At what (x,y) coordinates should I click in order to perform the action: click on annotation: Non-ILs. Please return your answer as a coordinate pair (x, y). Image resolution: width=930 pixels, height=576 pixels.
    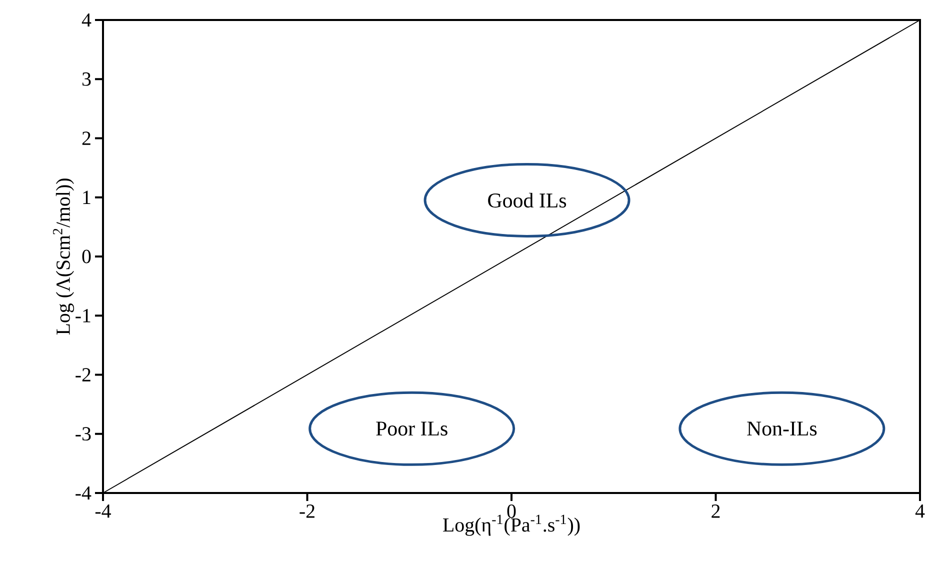
    Looking at the image, I should click on (782, 429).